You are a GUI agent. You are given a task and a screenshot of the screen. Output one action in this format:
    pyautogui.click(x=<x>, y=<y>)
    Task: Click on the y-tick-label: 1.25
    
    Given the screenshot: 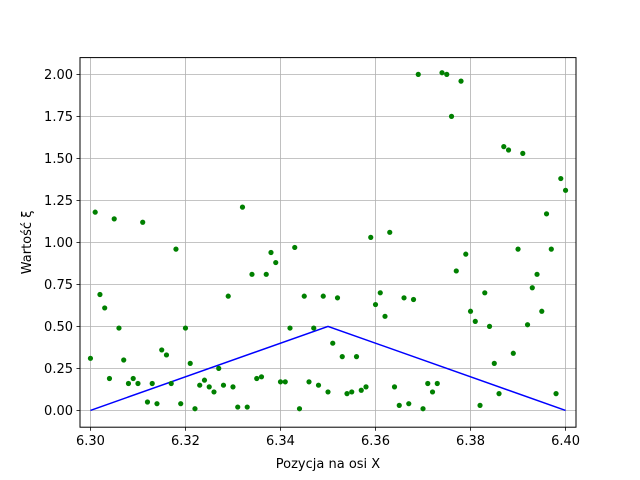 What is the action you would take?
    pyautogui.click(x=58, y=201)
    